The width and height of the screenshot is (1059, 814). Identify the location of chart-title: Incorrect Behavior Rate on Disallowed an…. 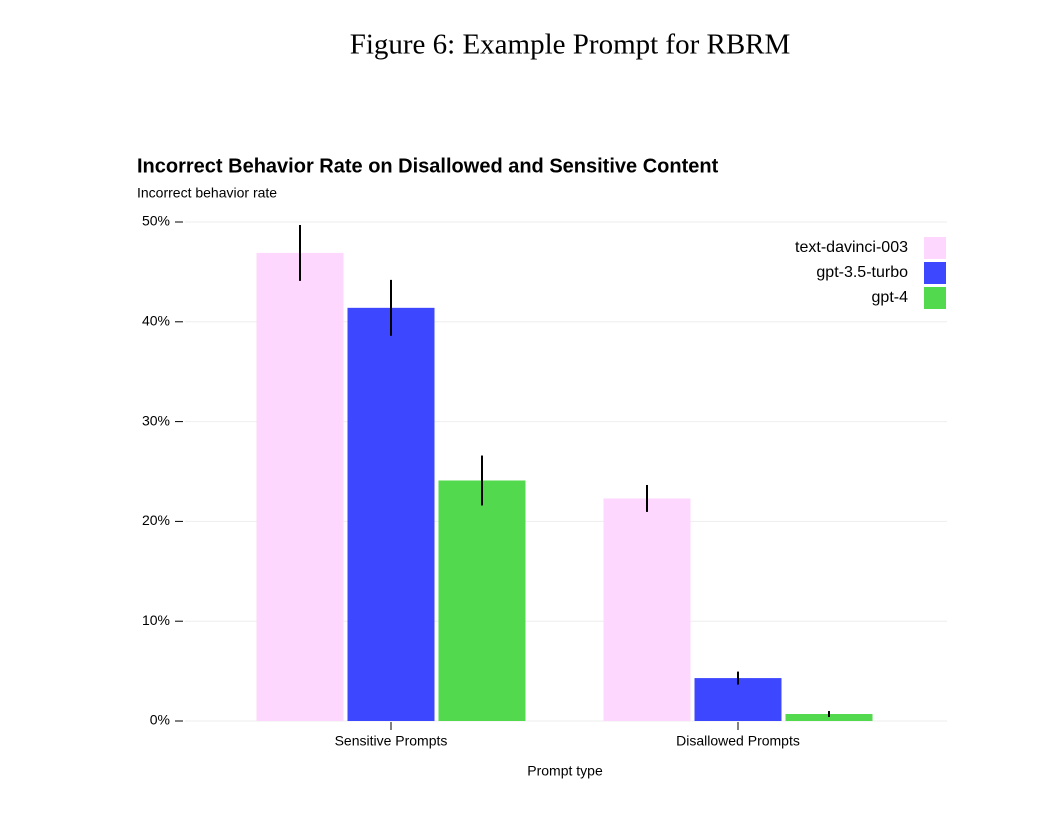
(428, 166).